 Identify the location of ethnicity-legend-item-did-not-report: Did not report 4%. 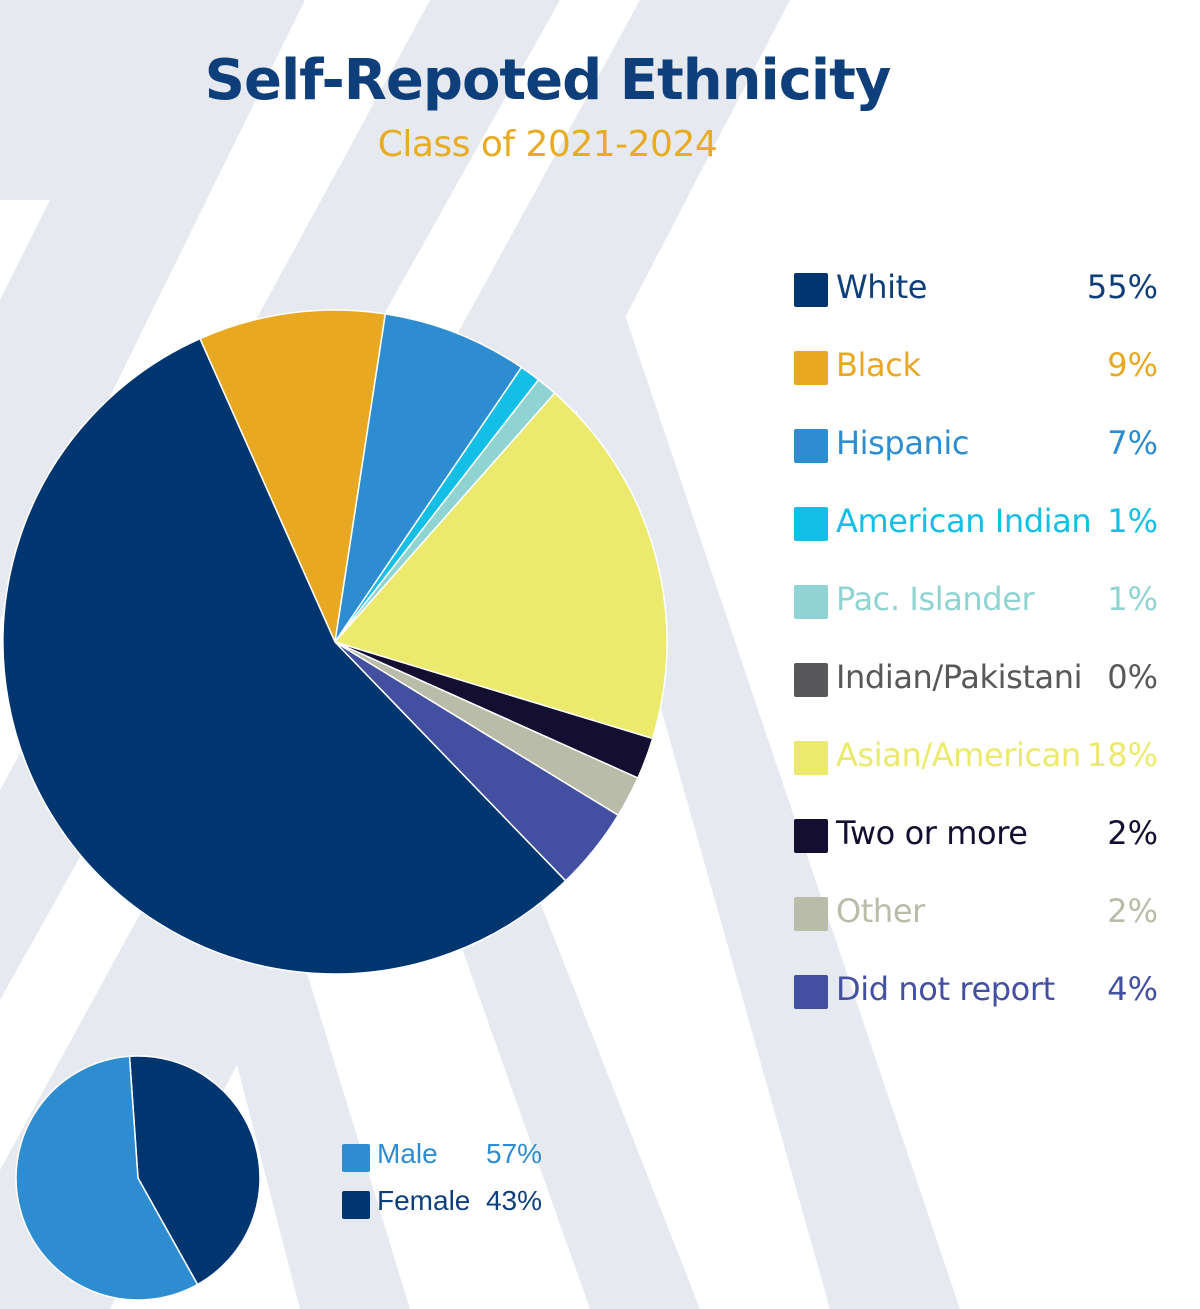
(979, 1009).